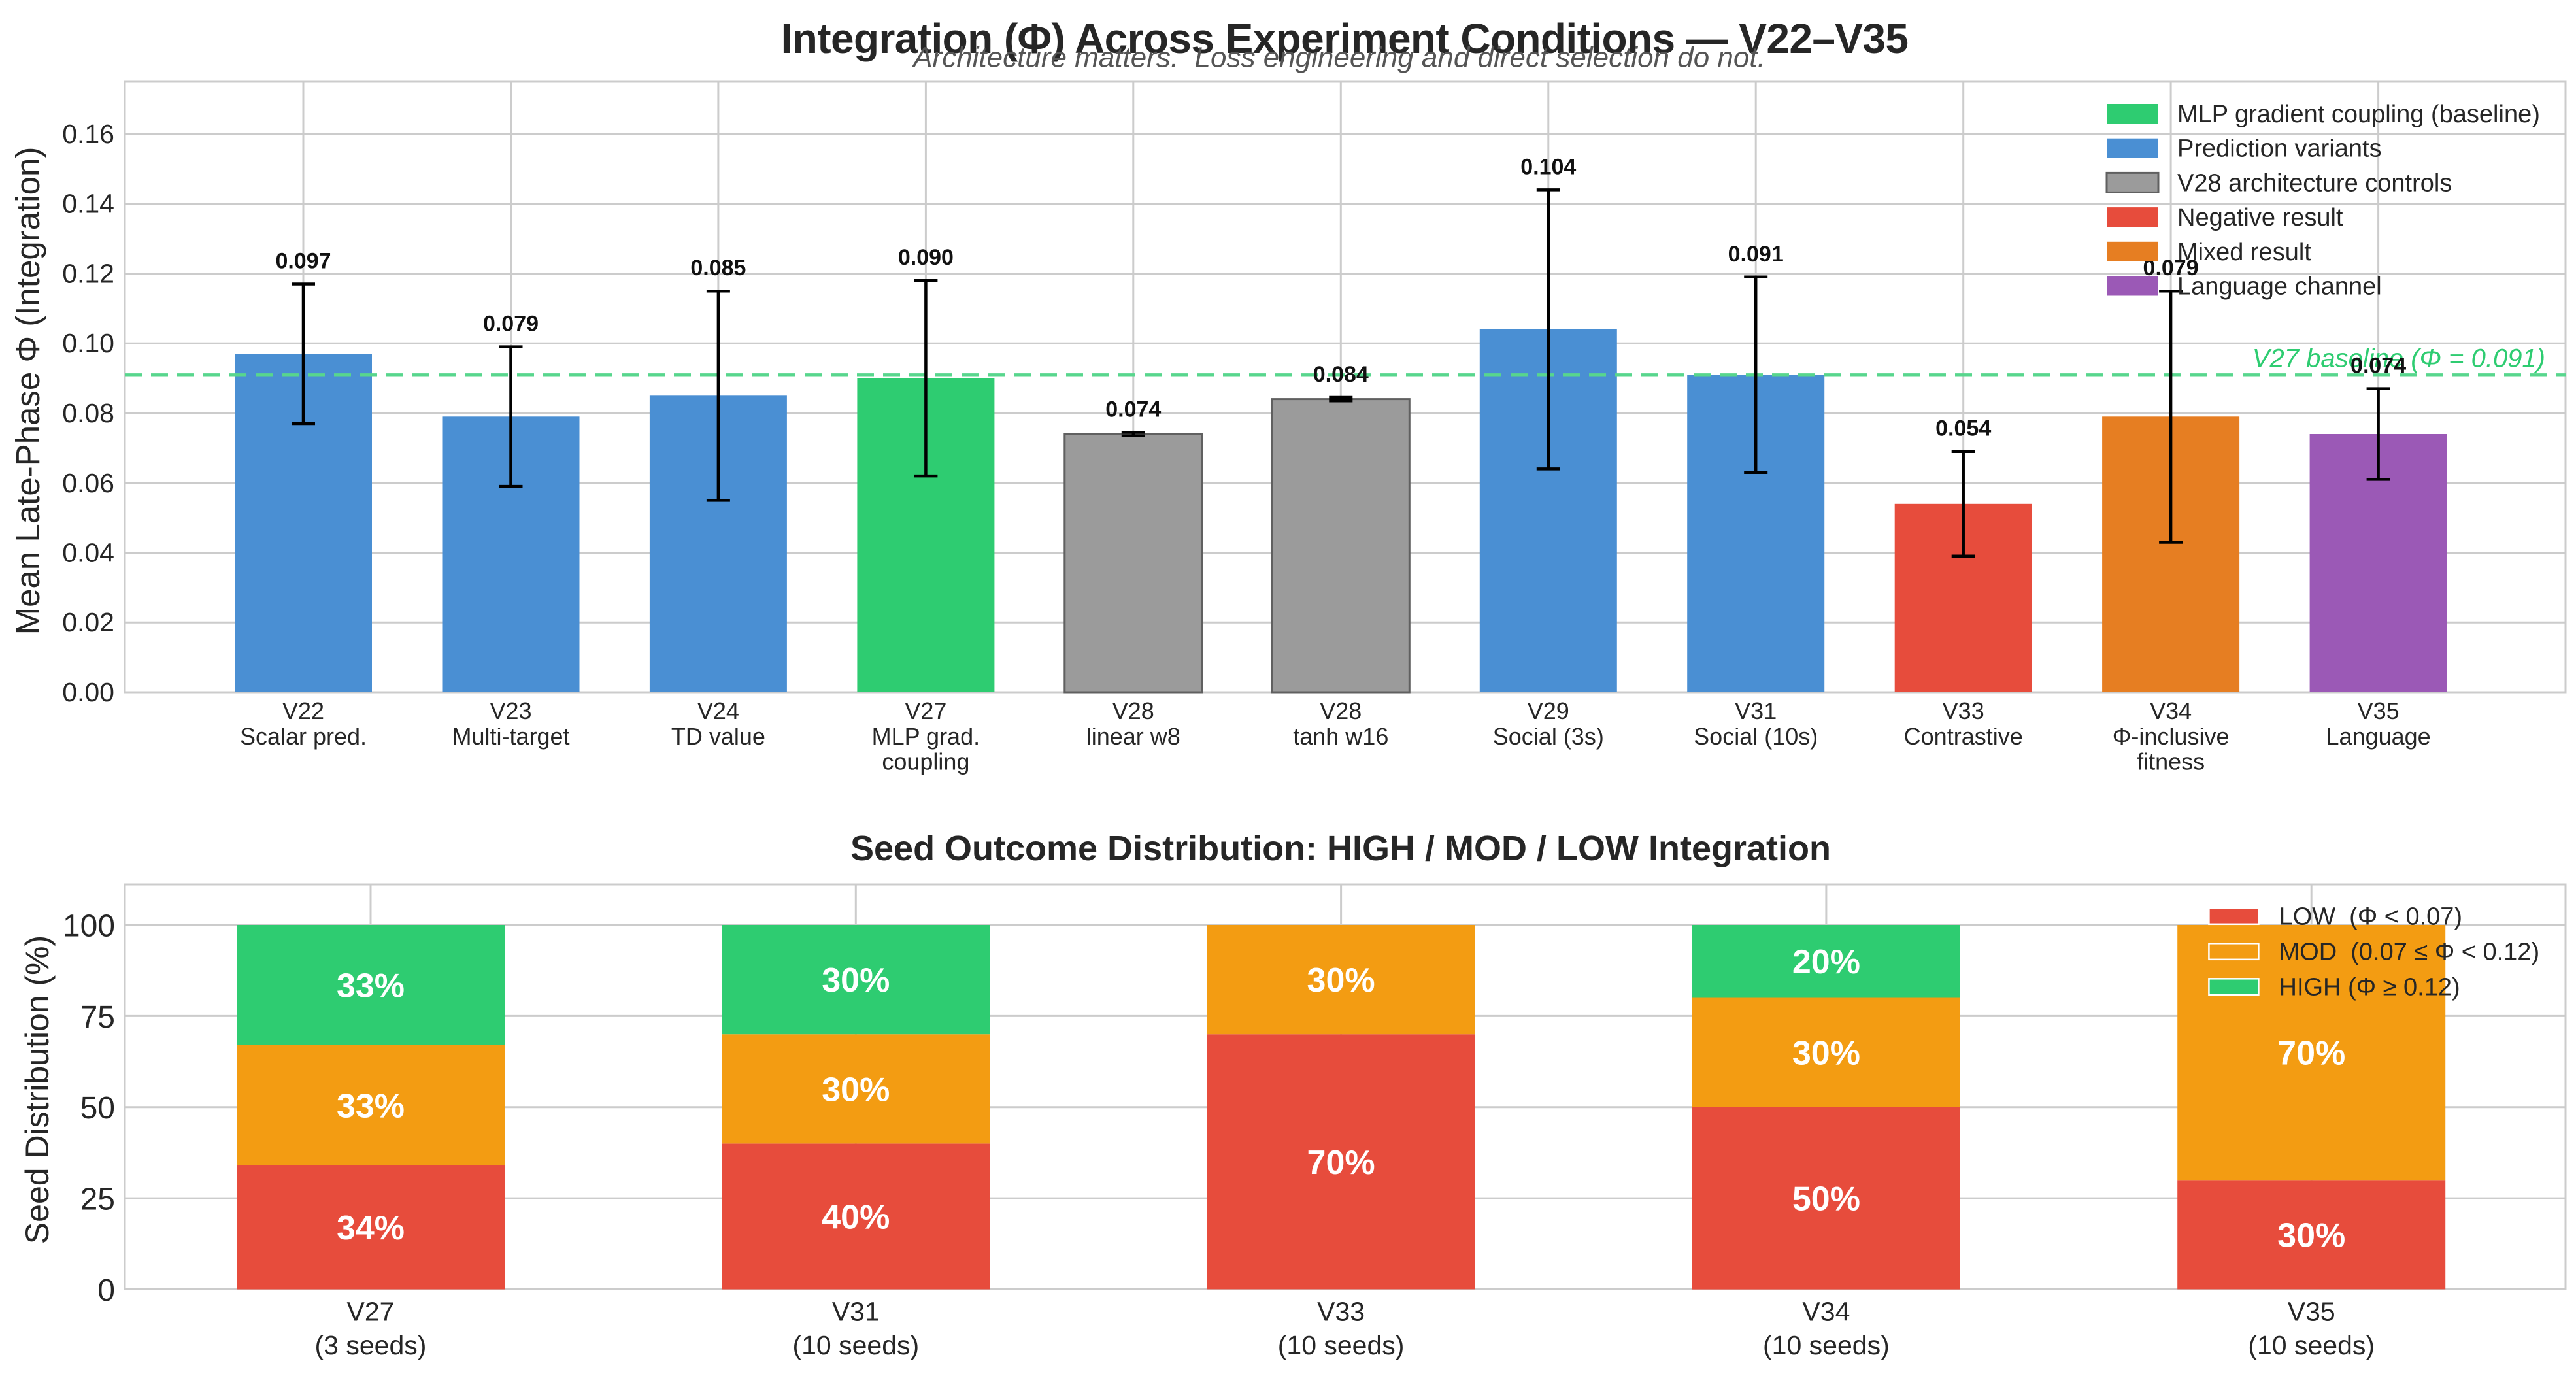 This screenshot has height=1374, width=2576. I want to click on svg-text: Negative result, so click(2260, 218).